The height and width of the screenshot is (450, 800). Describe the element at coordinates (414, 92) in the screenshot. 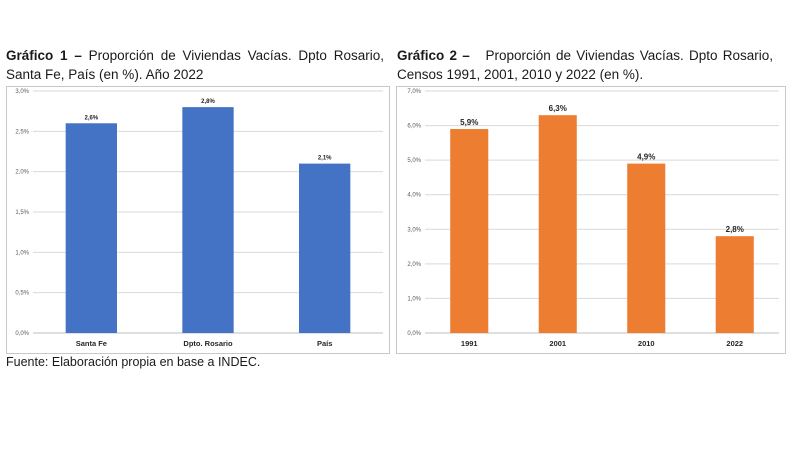

I see `chart2-ytick-label: 7,0%` at that location.